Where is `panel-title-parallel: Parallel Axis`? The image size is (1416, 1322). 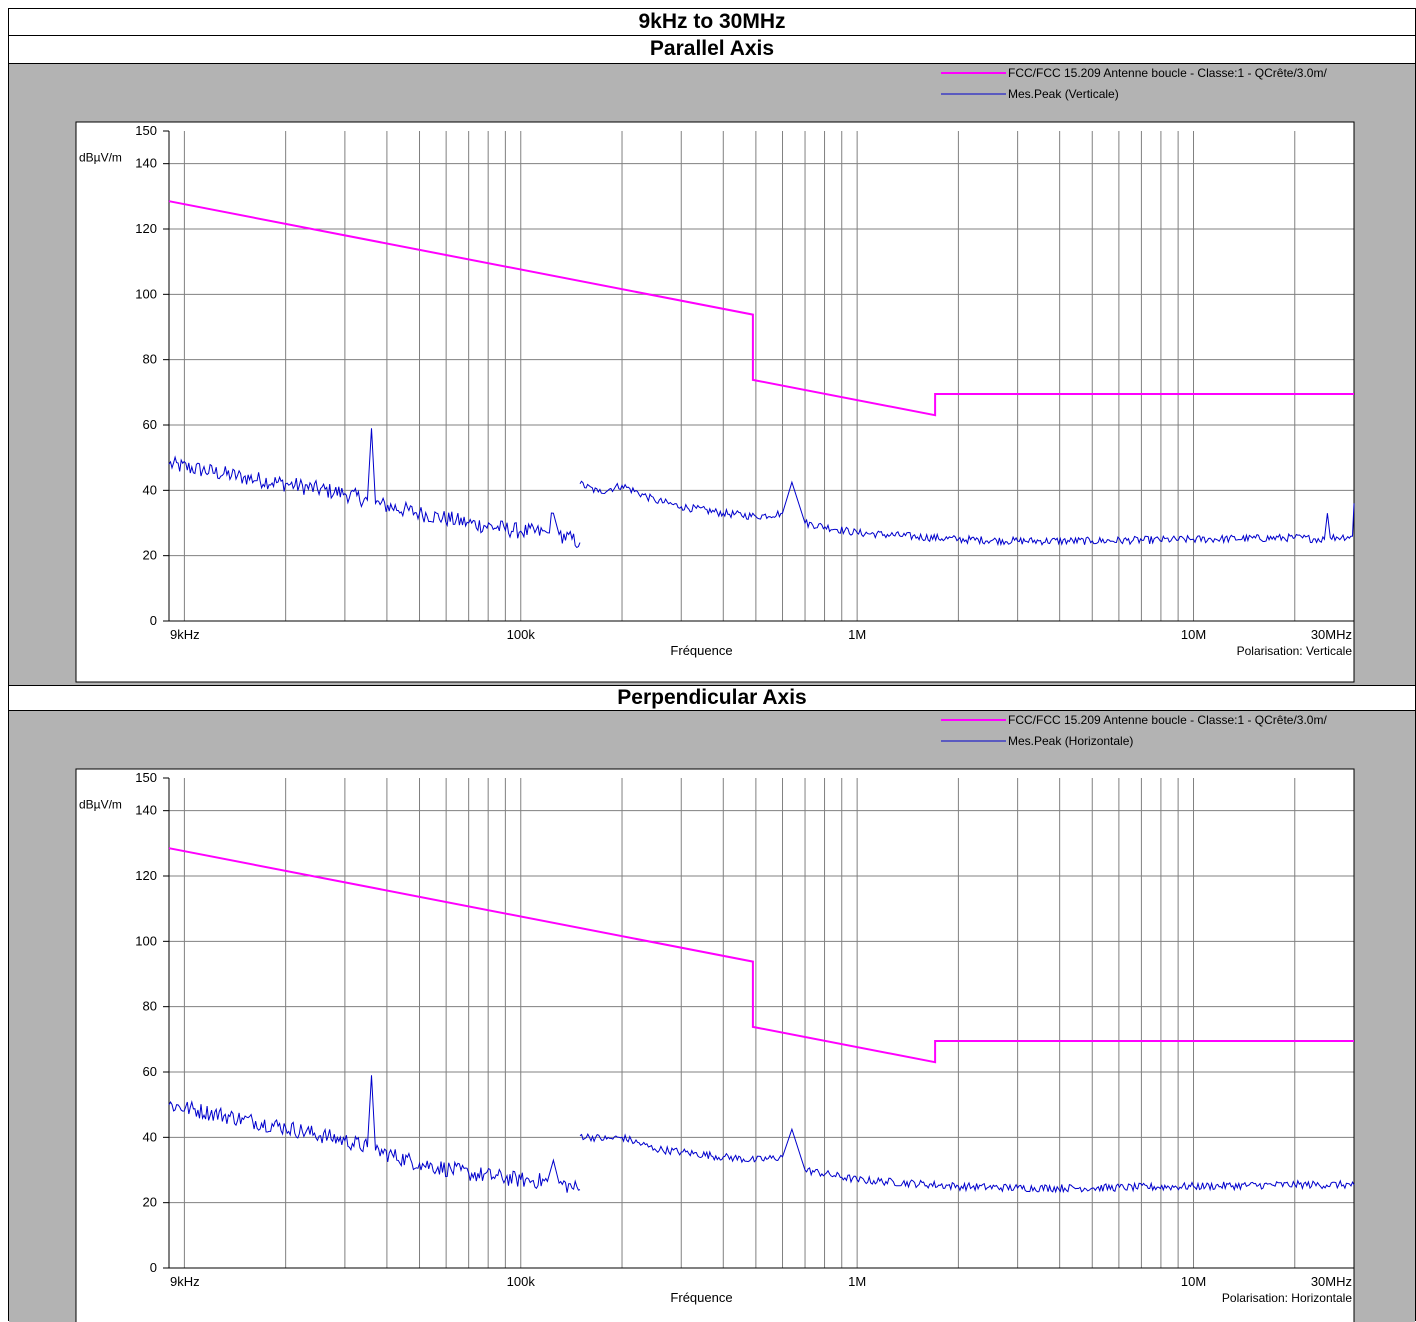 panel-title-parallel: Parallel Axis is located at coordinates (712, 50).